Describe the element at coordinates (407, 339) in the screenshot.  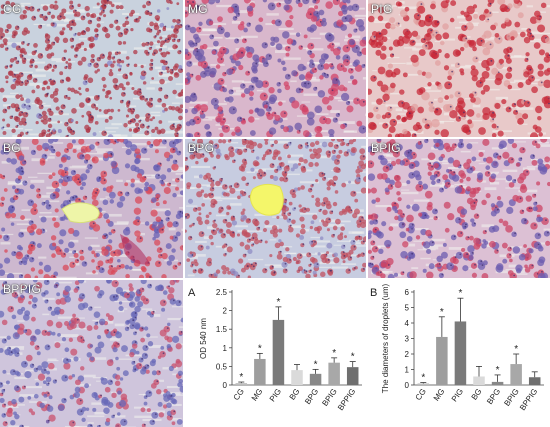
I see `y-tick-label: 3` at that location.